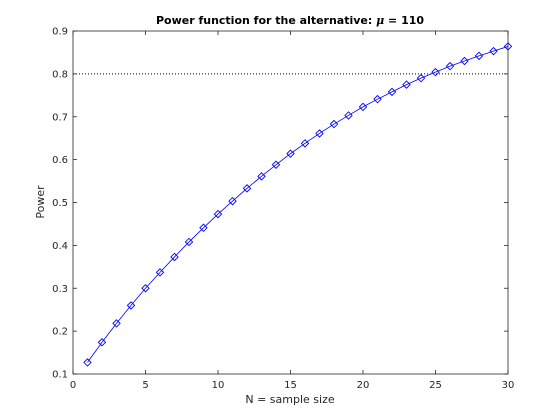  What do you see at coordinates (60, 32) in the screenshot?
I see `y-tick-label: 0.9` at bounding box center [60, 32].